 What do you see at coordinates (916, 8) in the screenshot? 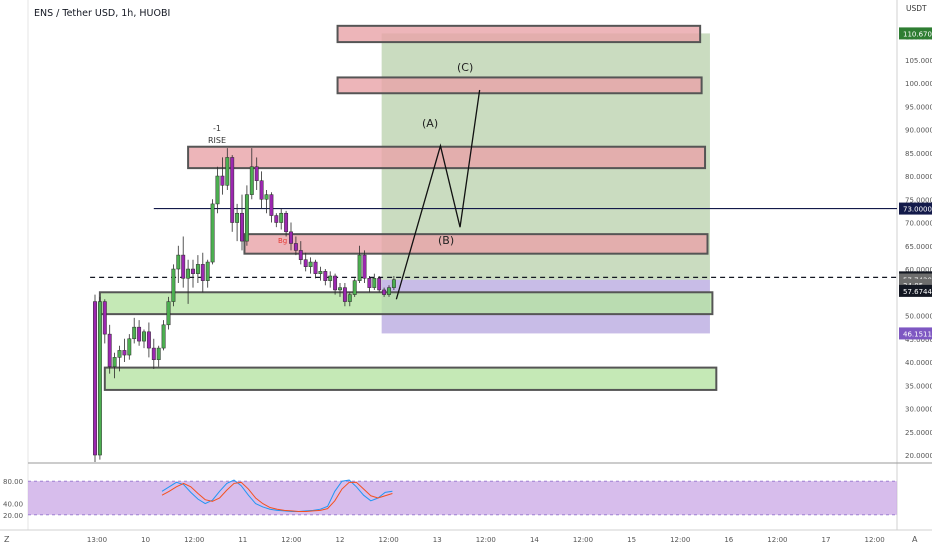
I see `currency-label: USDT` at bounding box center [916, 8].